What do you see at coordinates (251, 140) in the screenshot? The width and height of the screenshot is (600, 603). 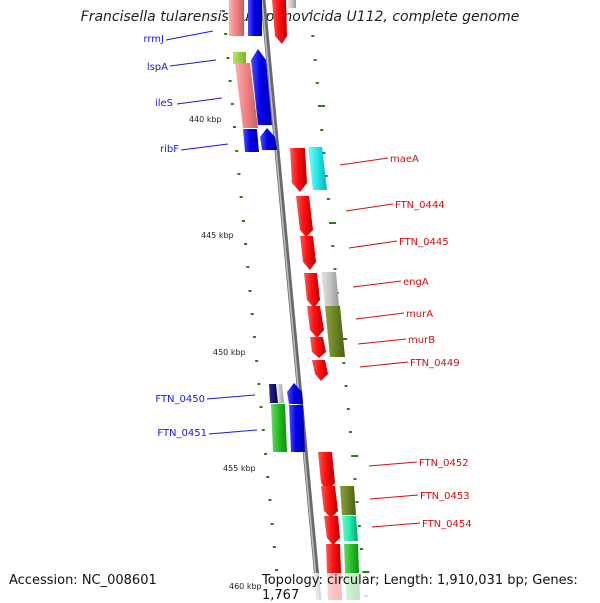 I see `gene-arrow-ribF` at bounding box center [251, 140].